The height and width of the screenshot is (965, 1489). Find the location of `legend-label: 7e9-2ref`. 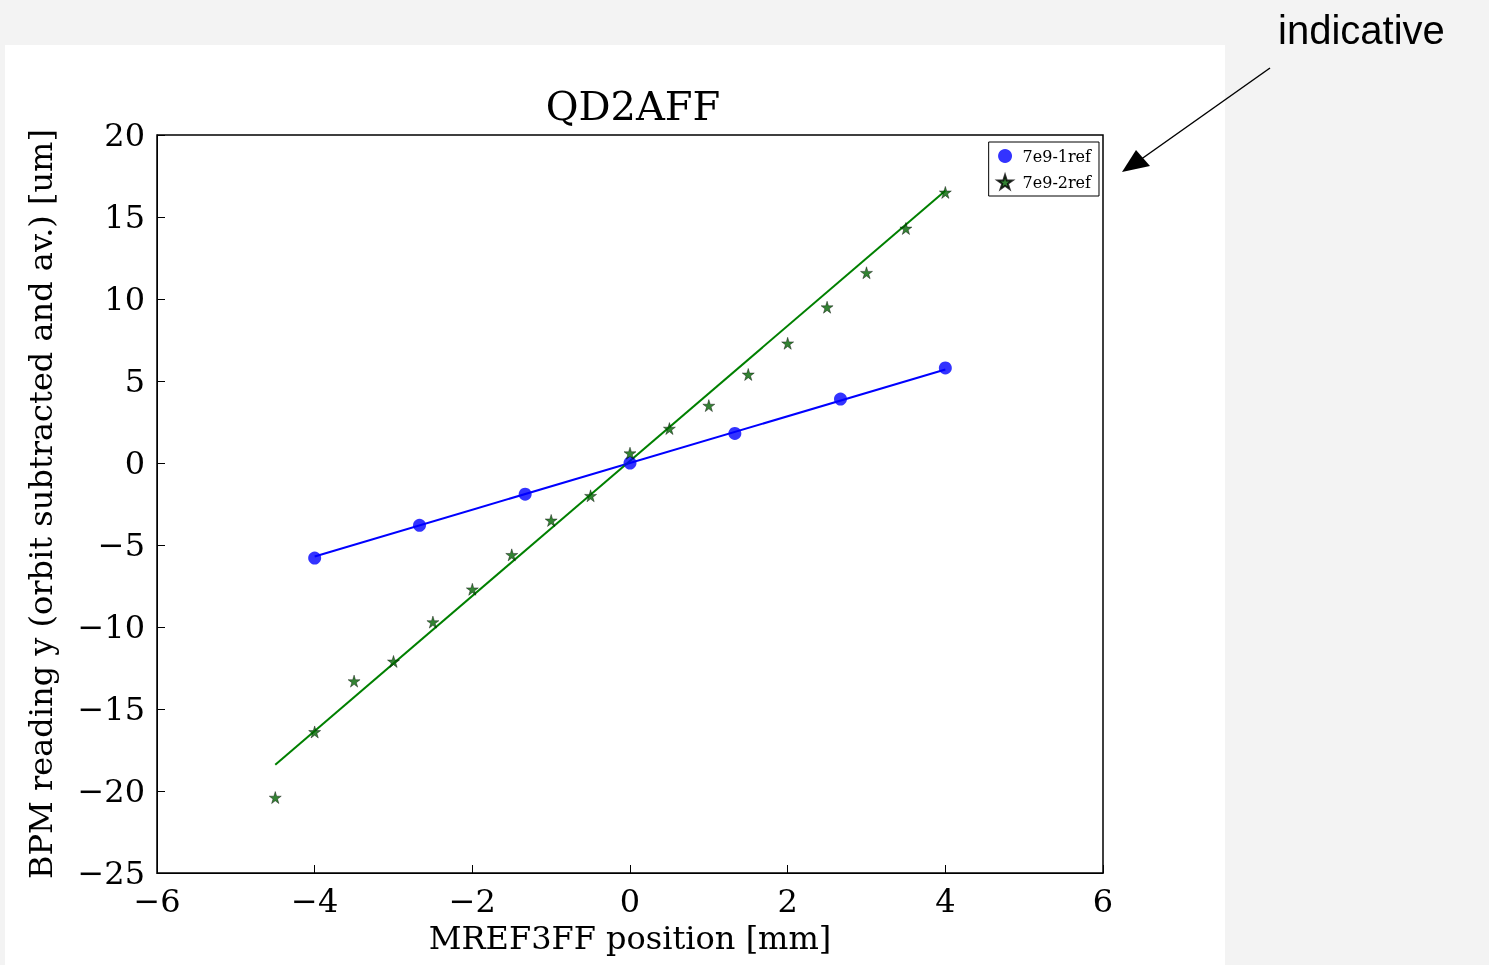

legend-label: 7e9-2ref is located at coordinates (1057, 182).